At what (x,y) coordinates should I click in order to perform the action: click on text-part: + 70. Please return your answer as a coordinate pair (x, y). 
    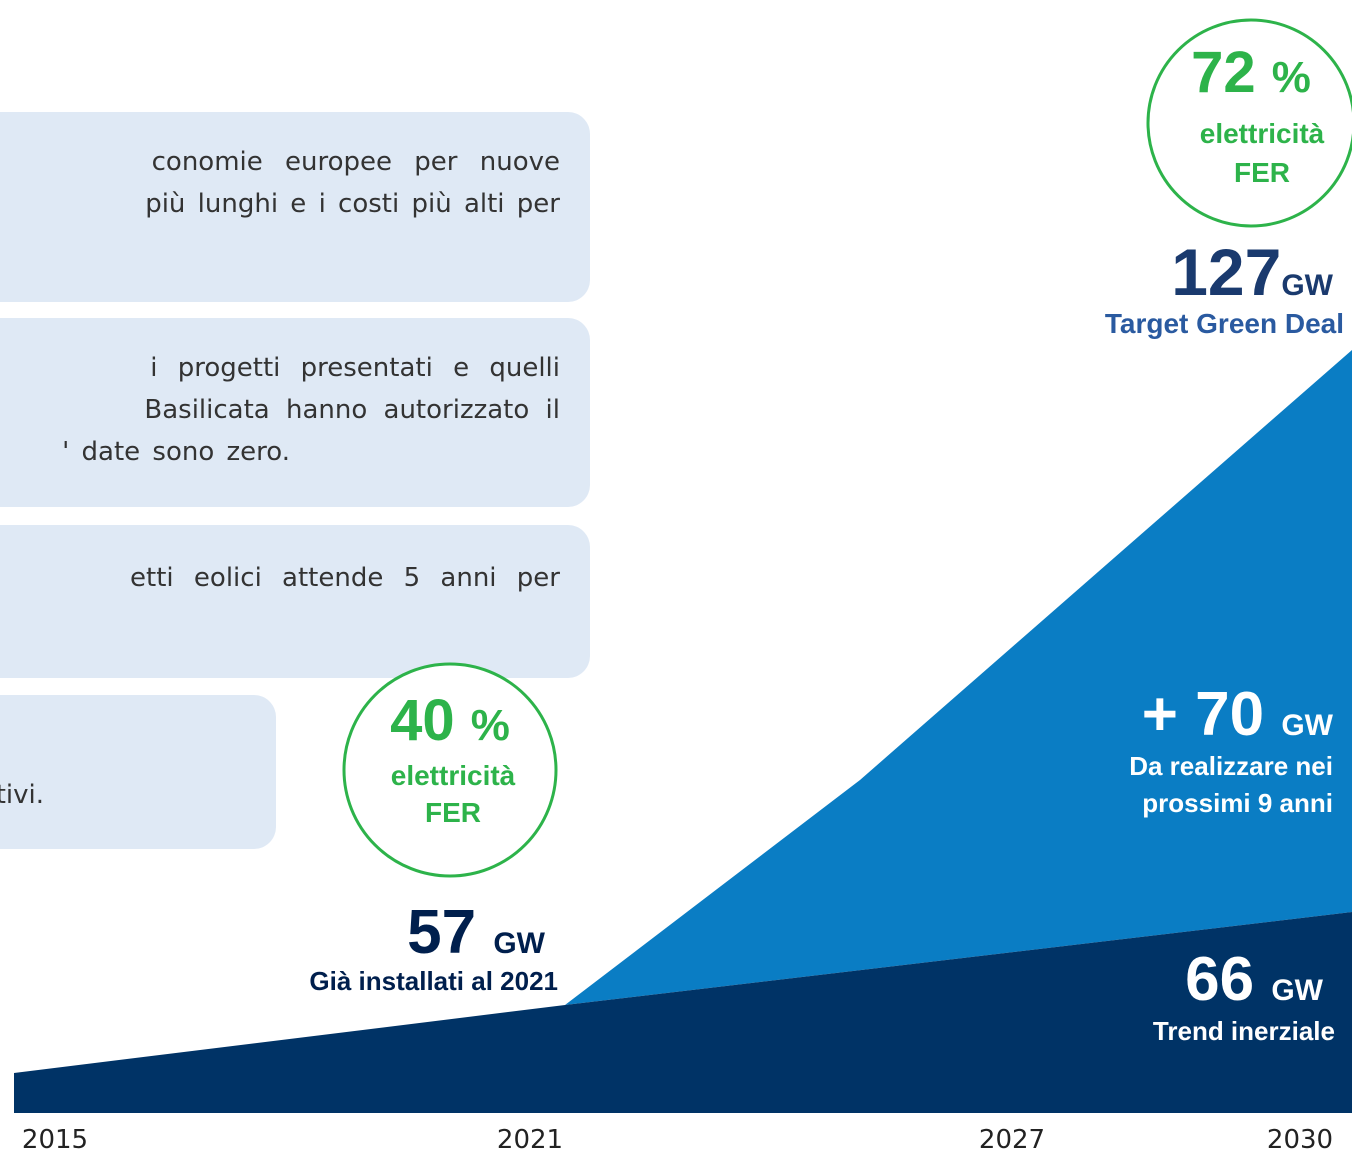
    Looking at the image, I should click on (1203, 714).